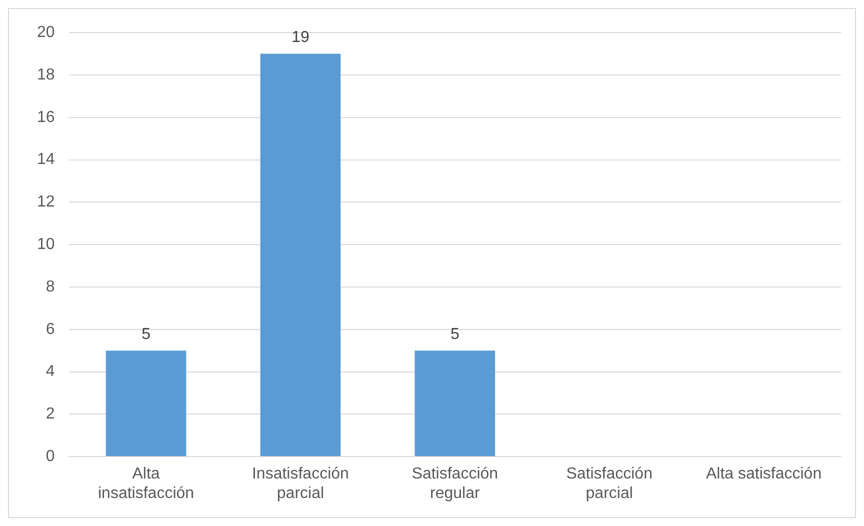 The image size is (864, 526). Describe the element at coordinates (146, 484) in the screenshot. I see `x-tick-label: Alta insatisfacción` at that location.